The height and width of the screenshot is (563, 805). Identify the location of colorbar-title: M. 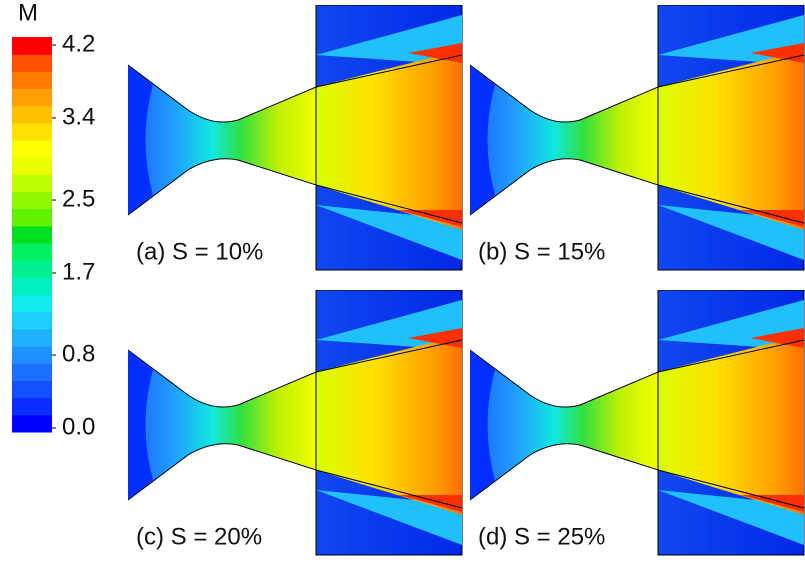
(28, 13).